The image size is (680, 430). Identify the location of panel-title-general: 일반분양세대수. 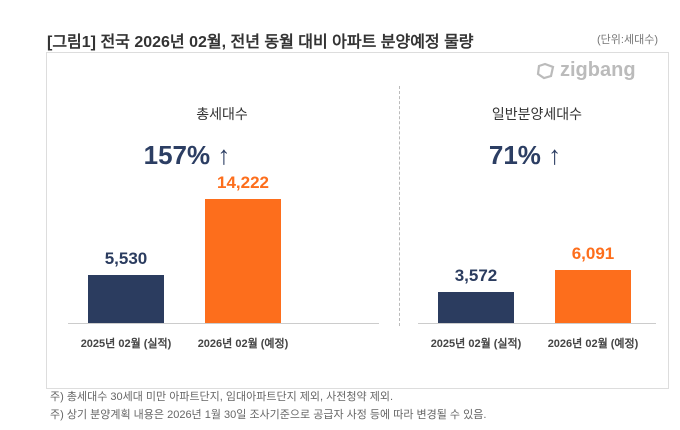
(537, 114).